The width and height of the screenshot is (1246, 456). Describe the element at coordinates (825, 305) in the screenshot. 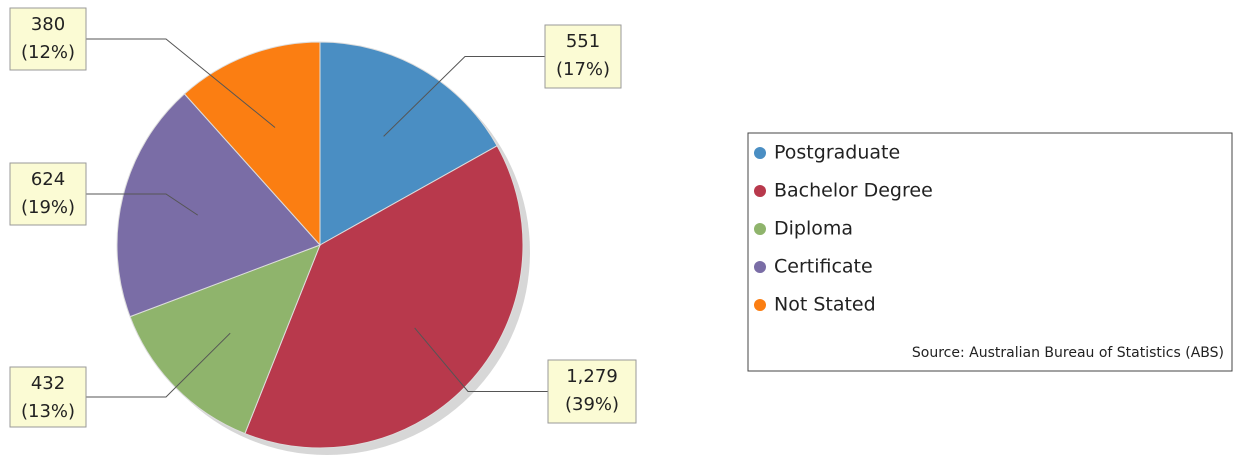

I see `legend-label: Not Stated` at that location.